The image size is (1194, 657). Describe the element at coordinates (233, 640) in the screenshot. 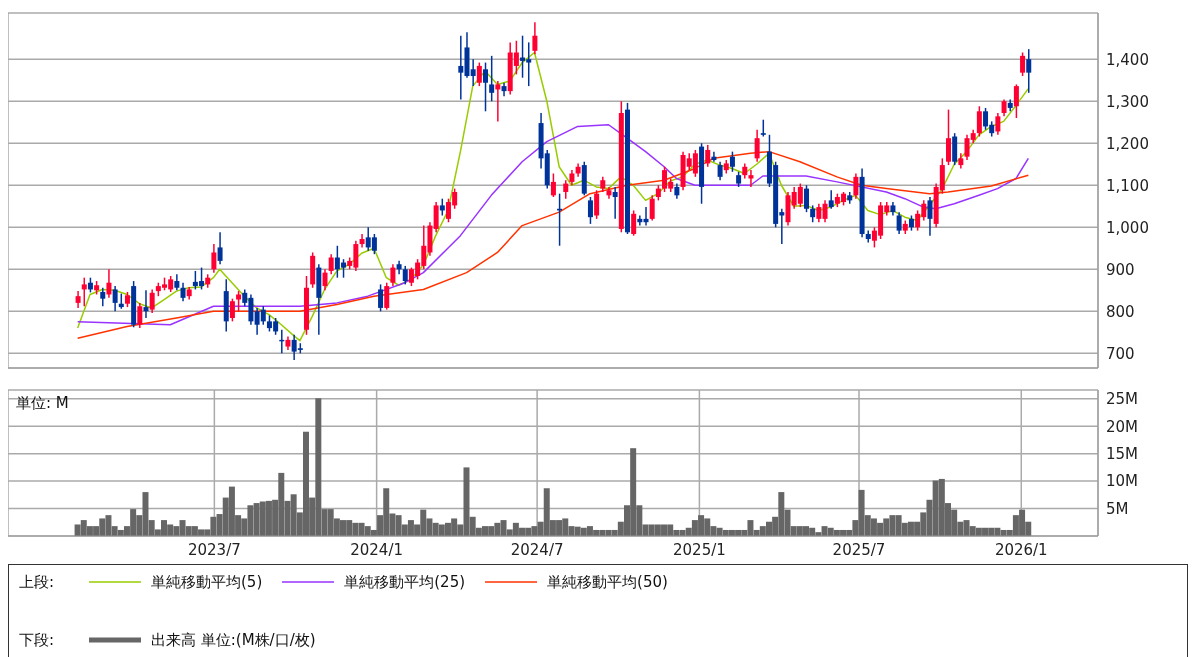

I see `legend-label: 出来高 単位:(M株/口/枚)` at that location.